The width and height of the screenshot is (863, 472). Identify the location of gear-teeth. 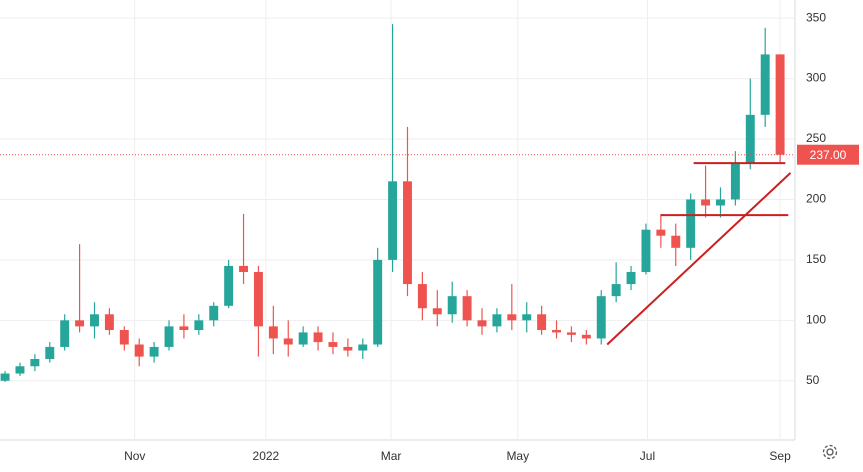
(830, 452).